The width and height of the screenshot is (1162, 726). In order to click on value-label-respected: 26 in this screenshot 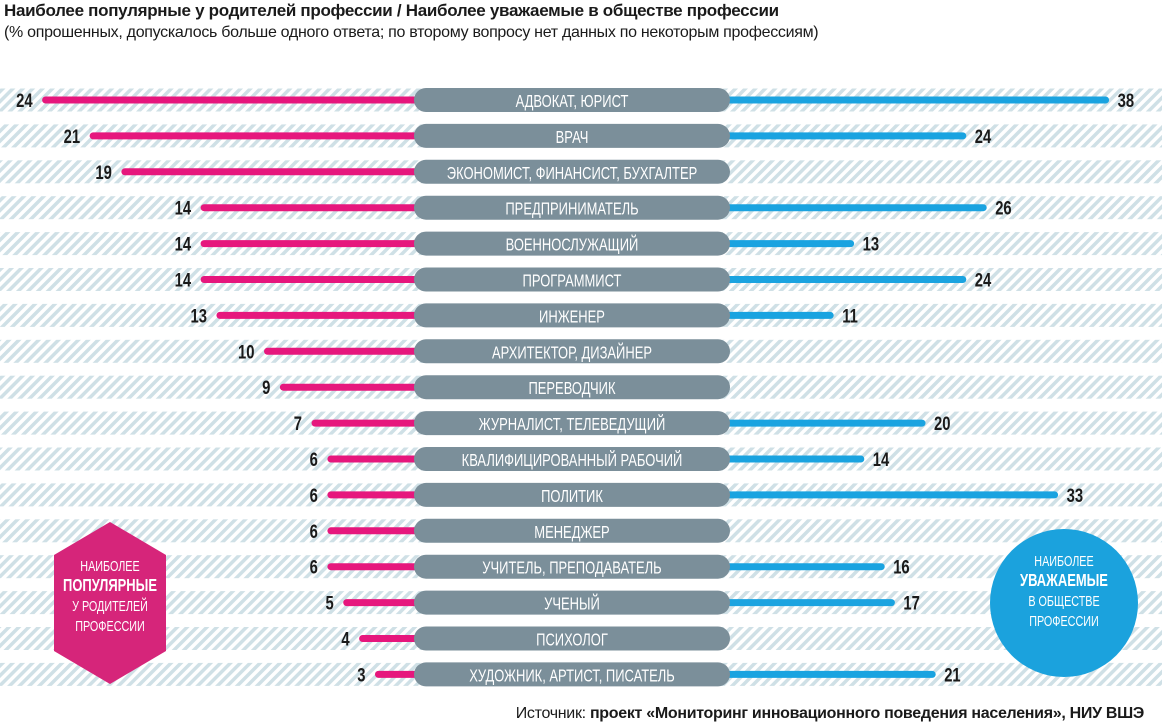, I will do `click(1003, 208)`.